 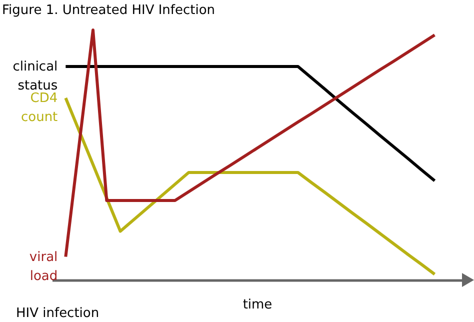 What do you see at coordinates (35, 77) in the screenshot?
I see `series-label: clinical status` at bounding box center [35, 77].